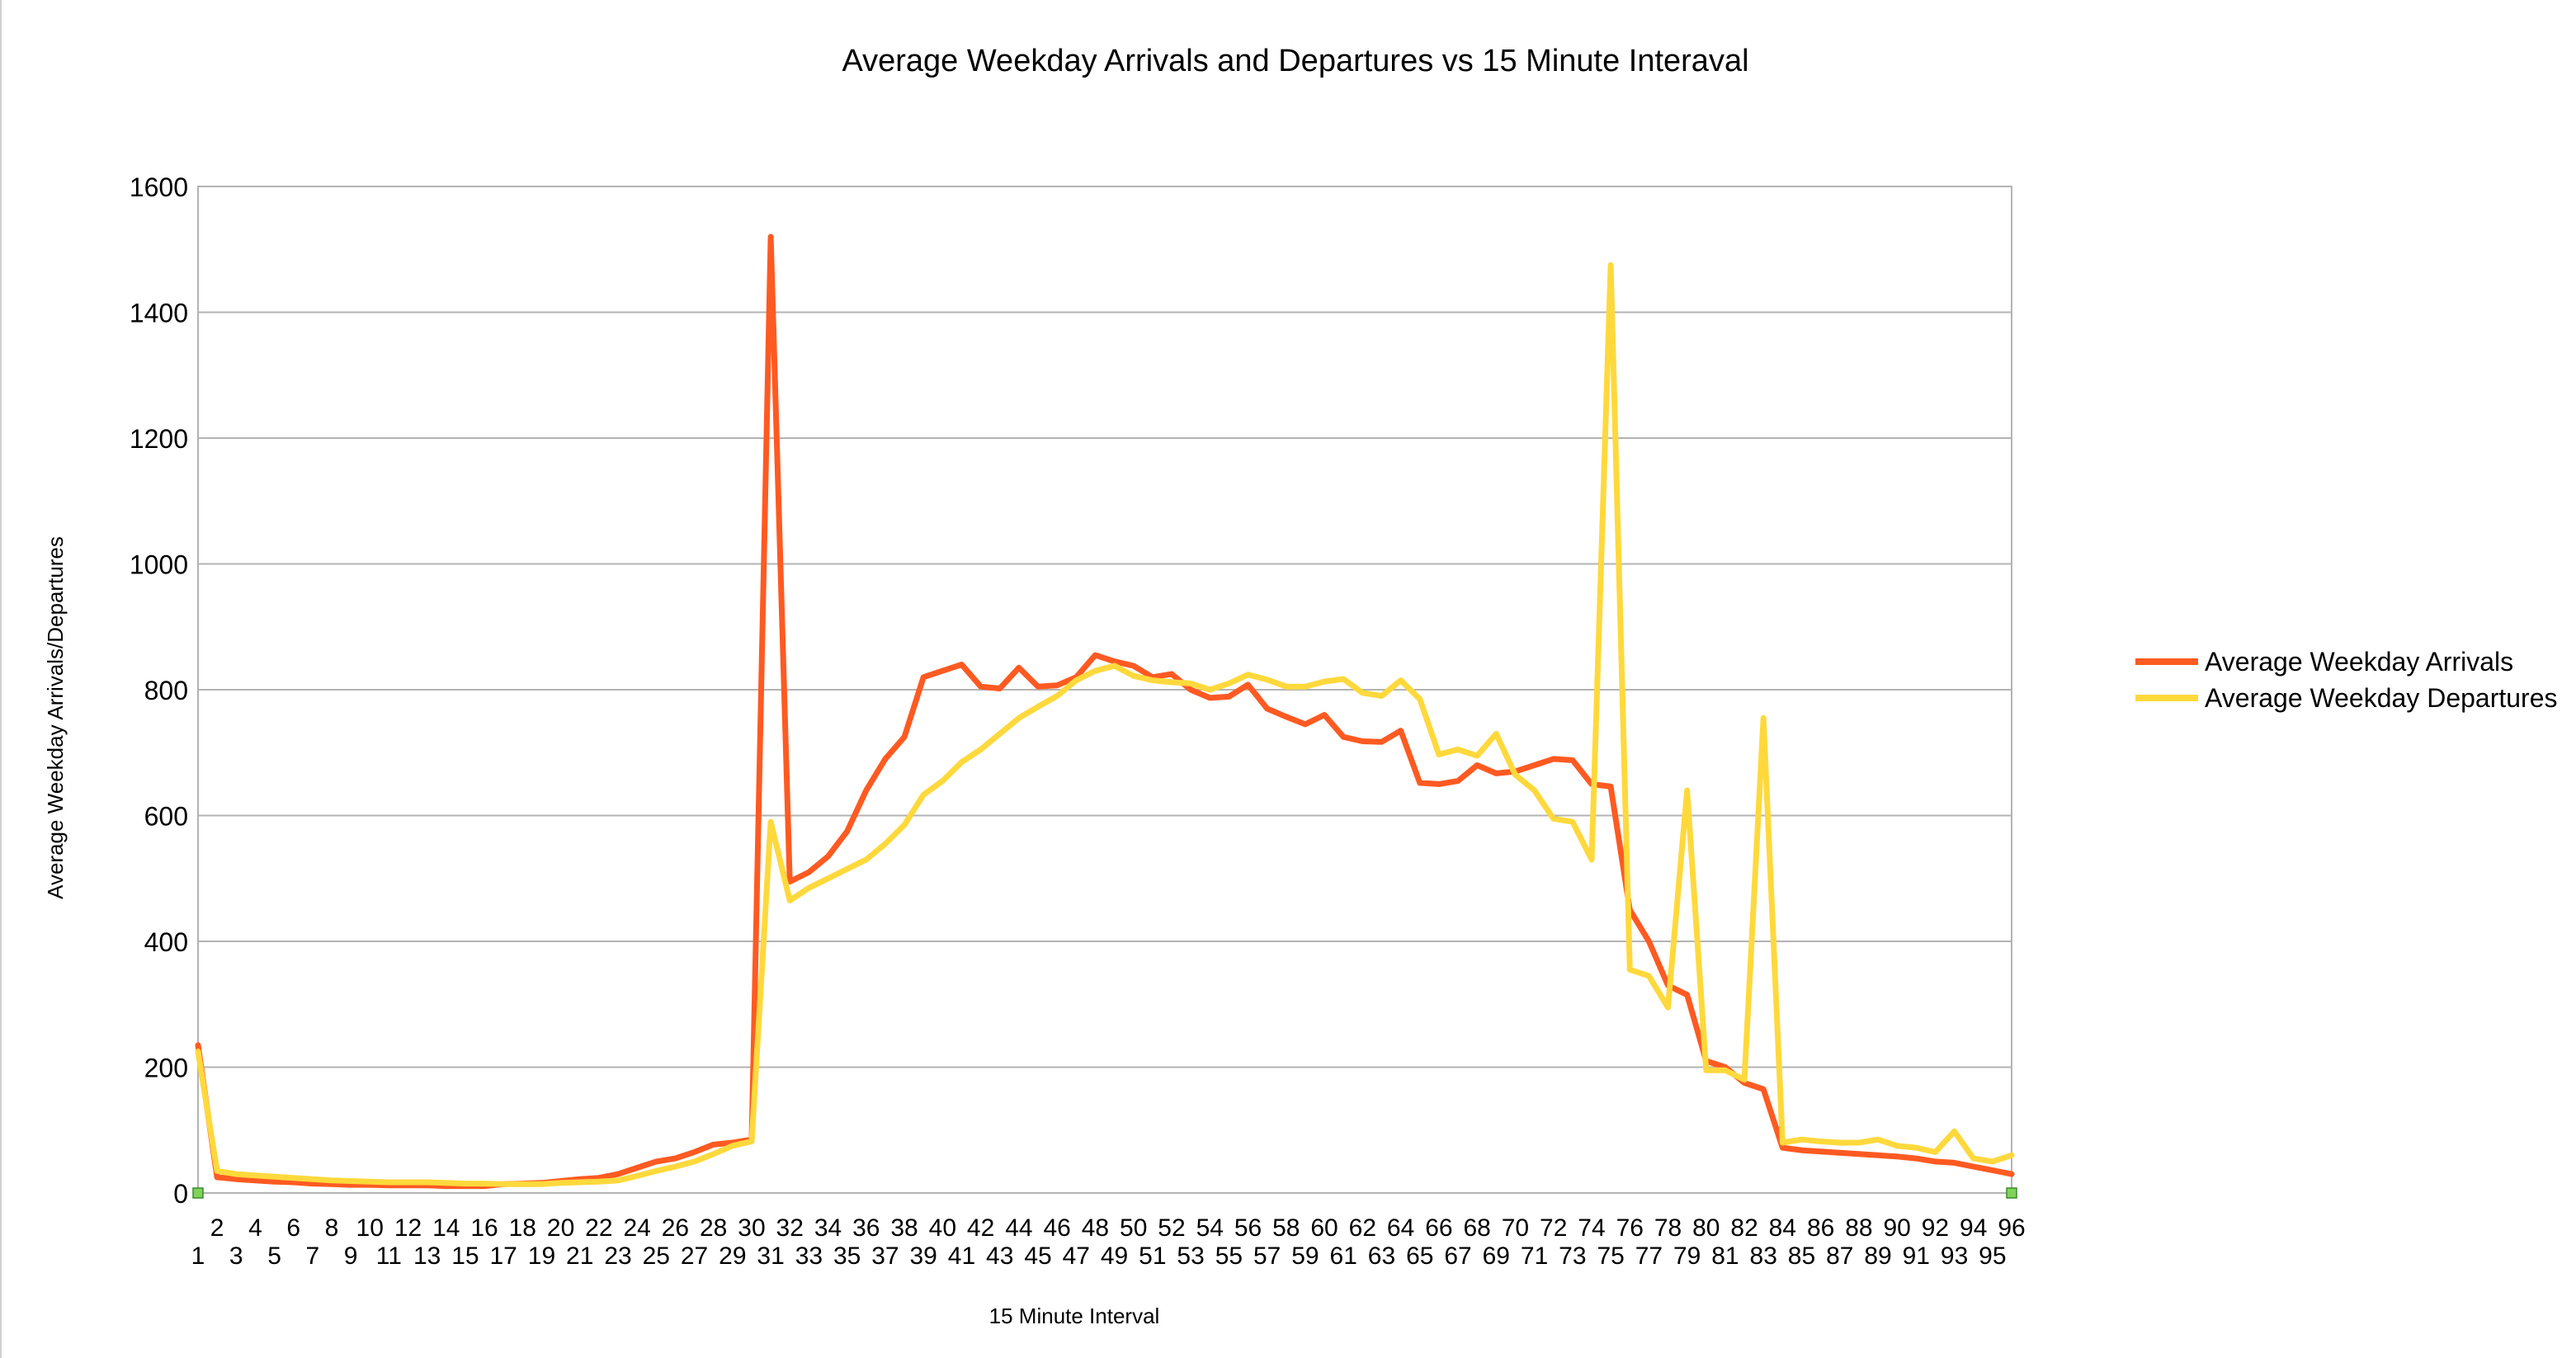 The width and height of the screenshot is (2576, 1358). What do you see at coordinates (1821, 1228) in the screenshot?
I see `x-tick-label: 86` at bounding box center [1821, 1228].